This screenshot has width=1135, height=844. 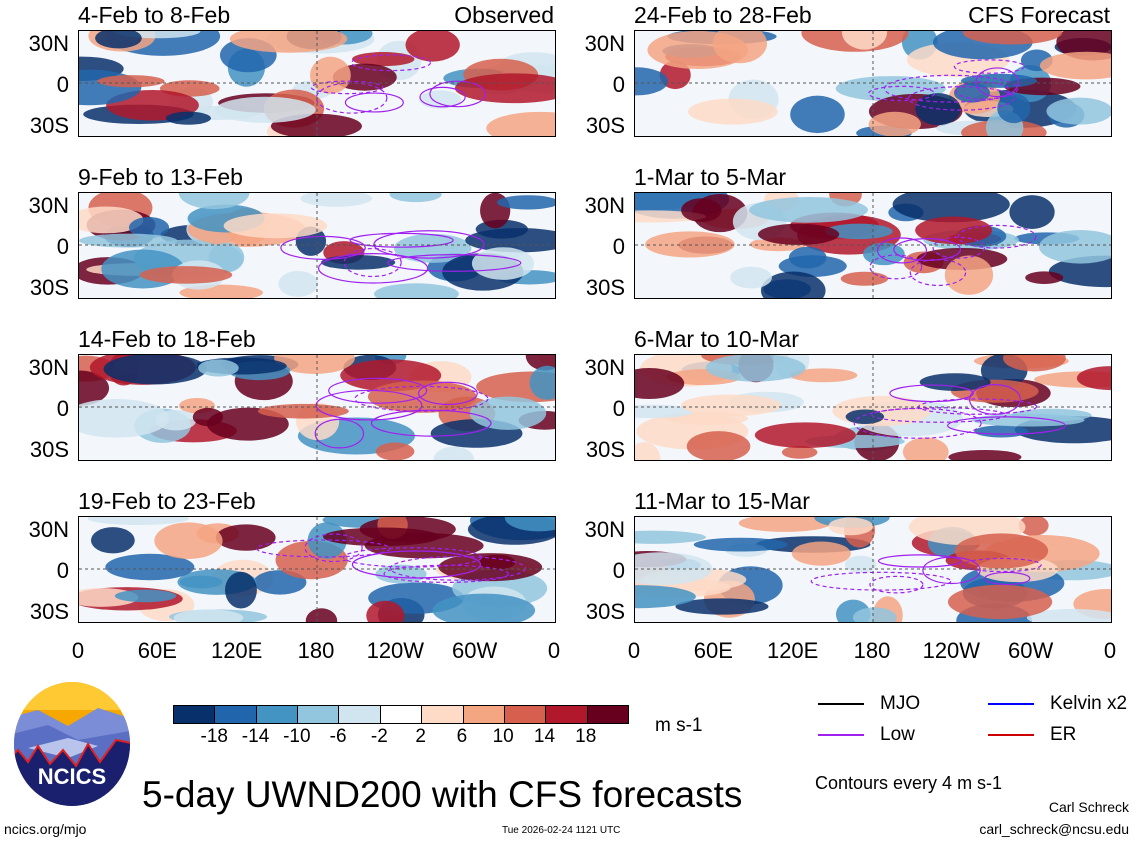 I want to click on panel-title: 14-Feb to 18-Feb, so click(x=167, y=339).